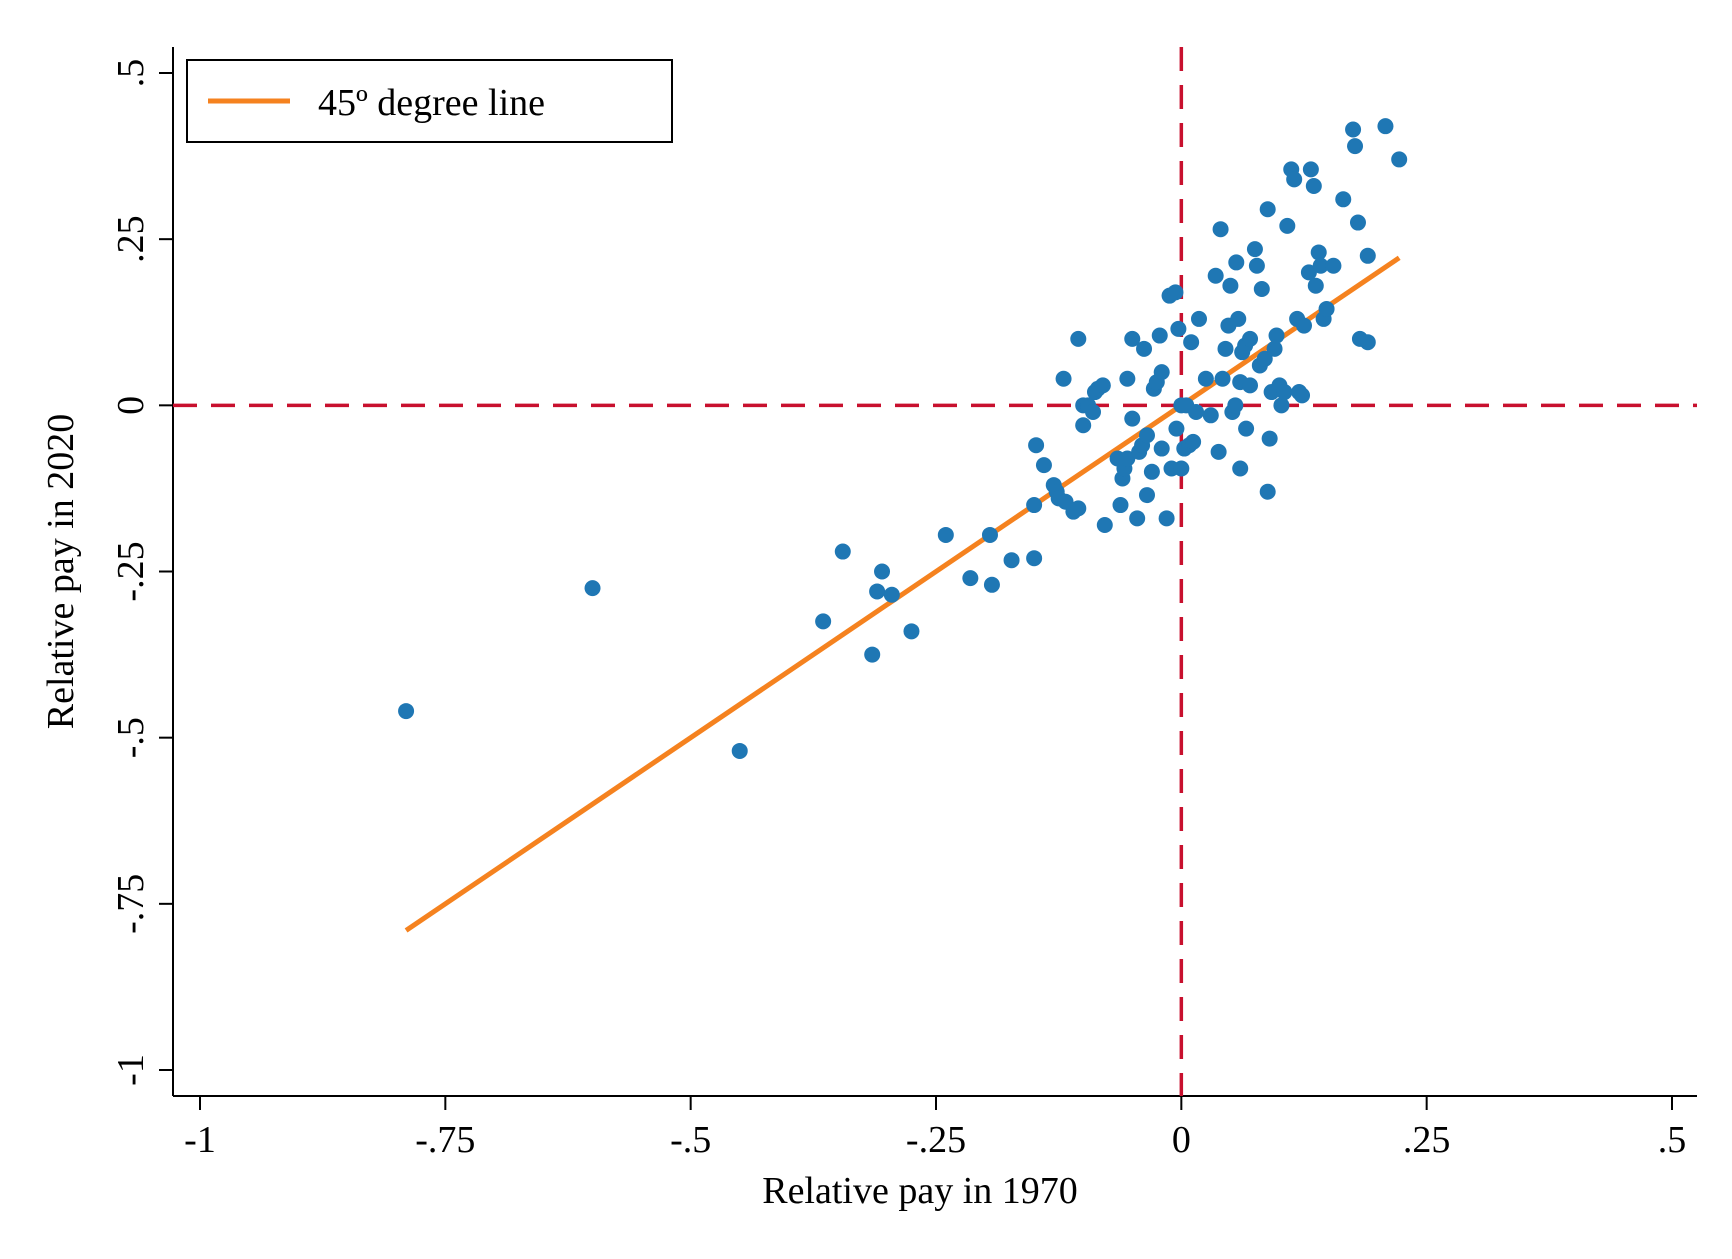 The height and width of the screenshot is (1259, 1732). I want to click on x-tick-label: 0, so click(1181, 1140).